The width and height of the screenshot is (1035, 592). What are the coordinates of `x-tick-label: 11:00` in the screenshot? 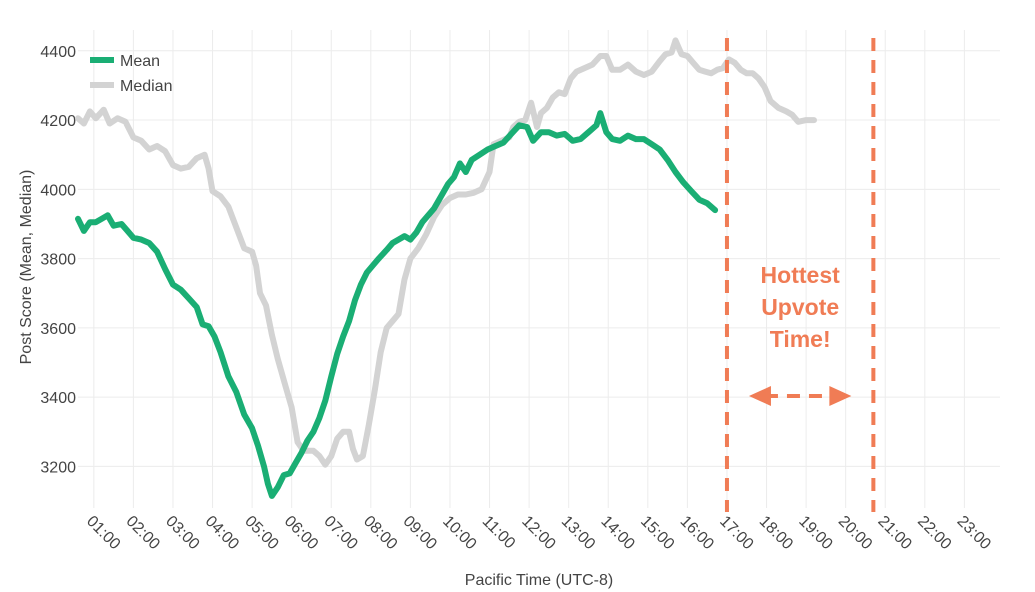 It's located at (499, 533).